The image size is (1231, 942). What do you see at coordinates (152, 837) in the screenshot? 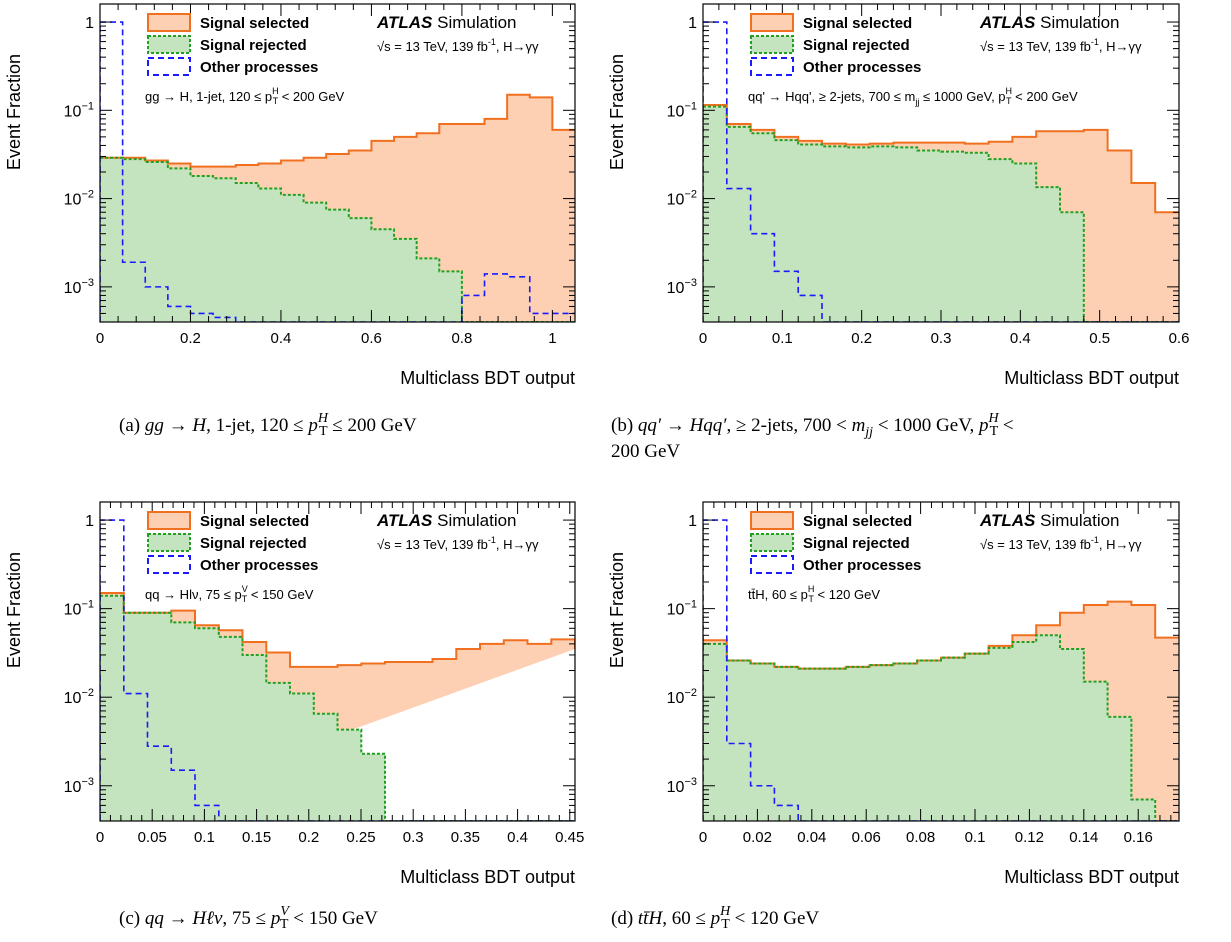
I see `x-tick-label: 0.05` at bounding box center [152, 837].